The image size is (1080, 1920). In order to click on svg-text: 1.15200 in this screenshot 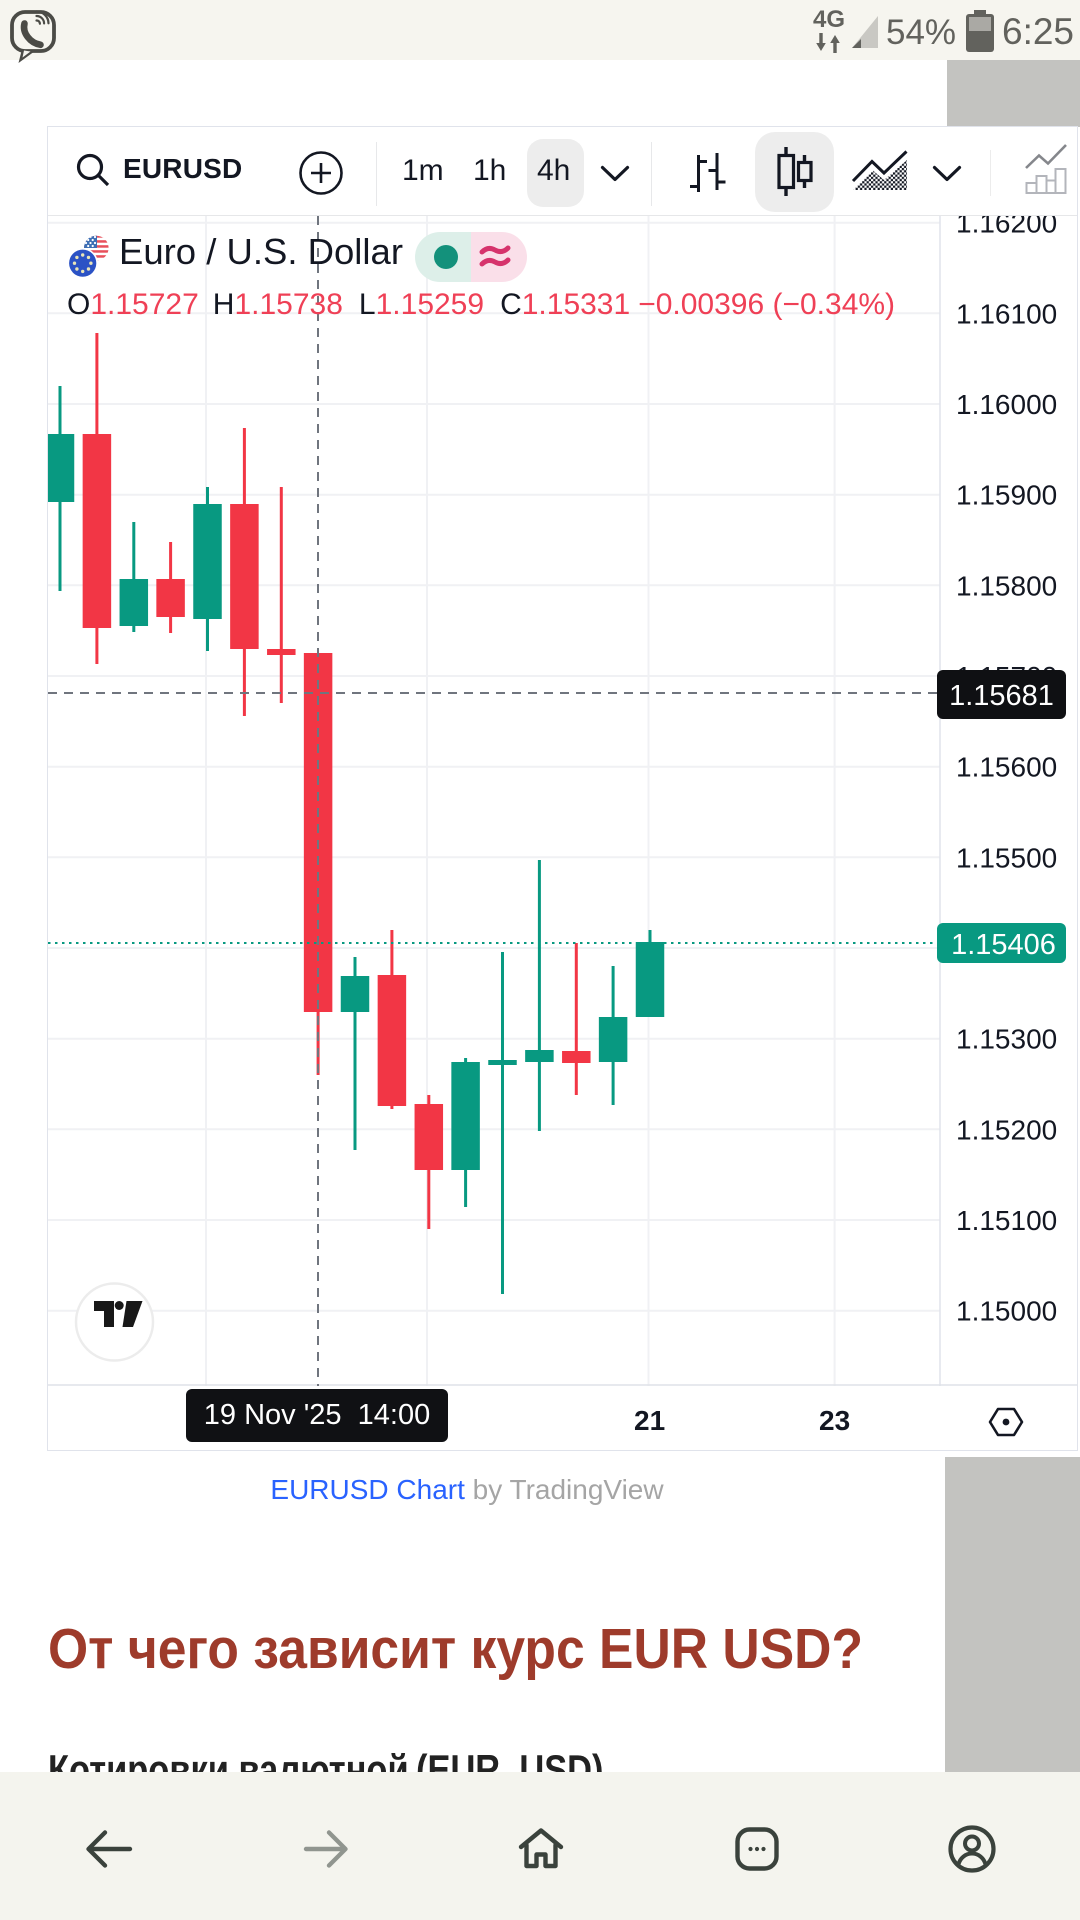, I will do `click(1006, 1129)`.